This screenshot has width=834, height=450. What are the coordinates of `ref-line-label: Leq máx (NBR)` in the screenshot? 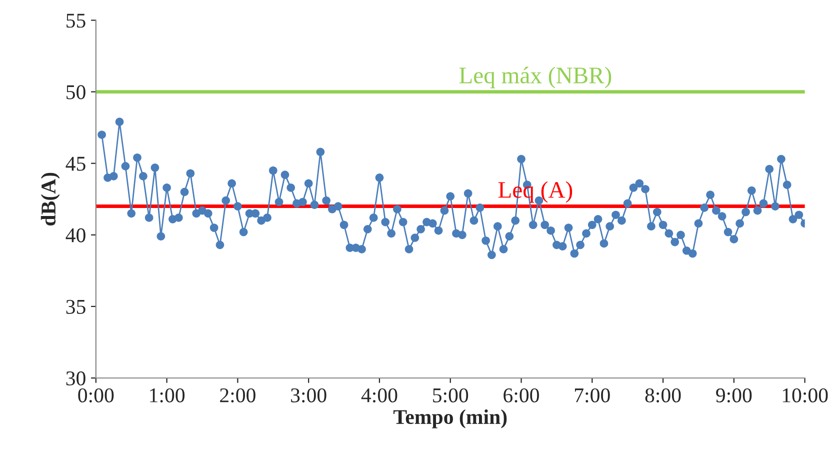 It's located at (535, 77).